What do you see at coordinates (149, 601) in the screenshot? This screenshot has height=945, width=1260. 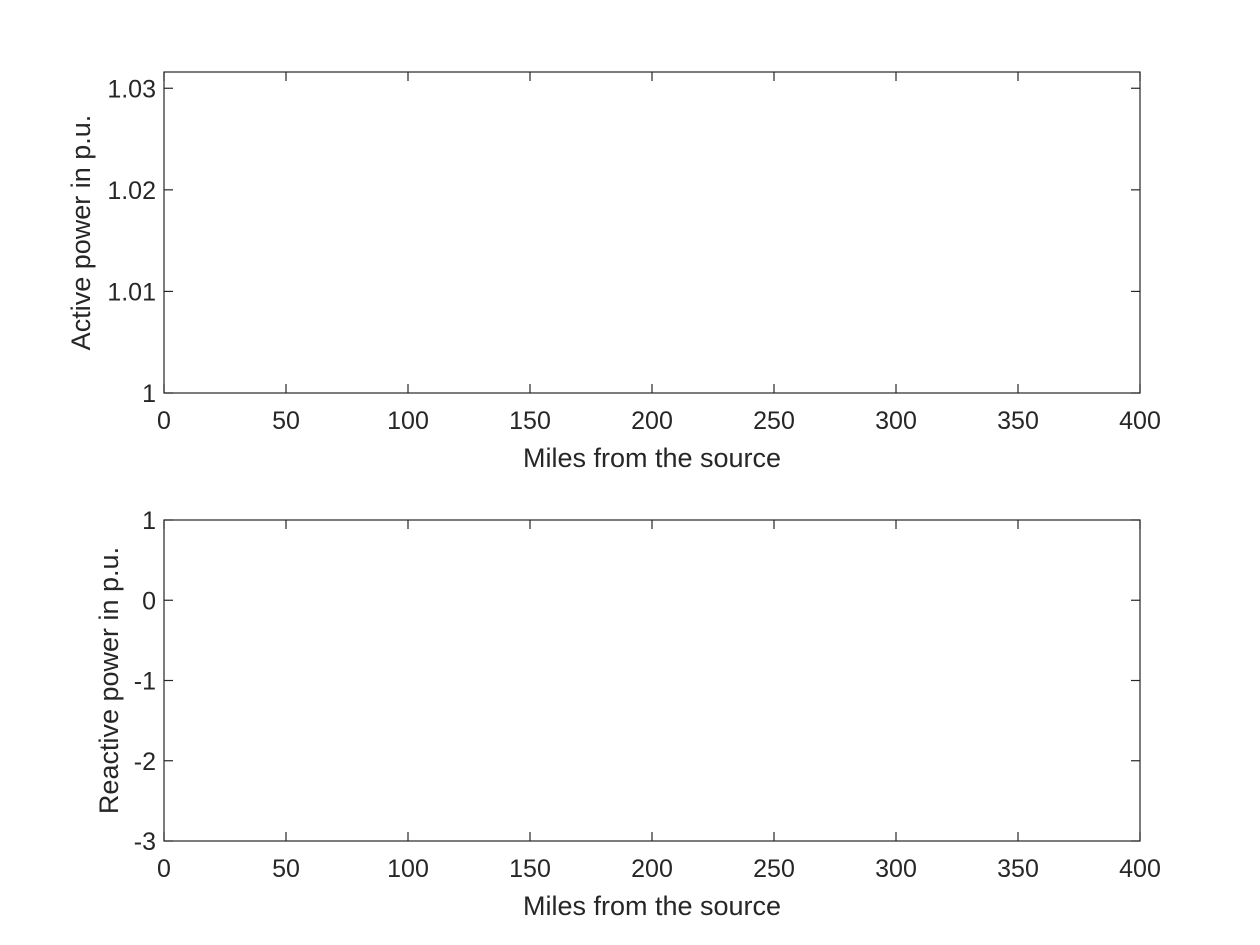 I see `y-tick-label: 0` at bounding box center [149, 601].